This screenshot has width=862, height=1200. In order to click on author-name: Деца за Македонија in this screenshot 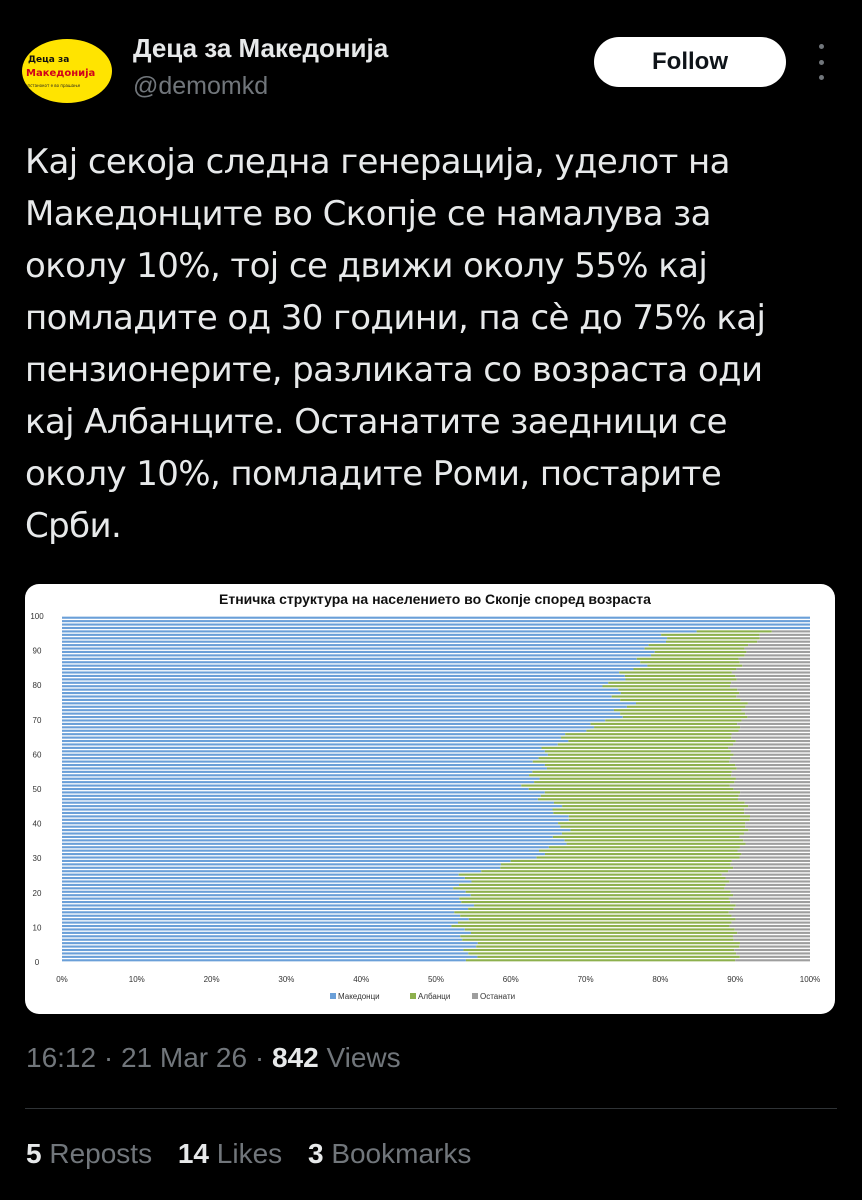, I will do `click(261, 48)`.